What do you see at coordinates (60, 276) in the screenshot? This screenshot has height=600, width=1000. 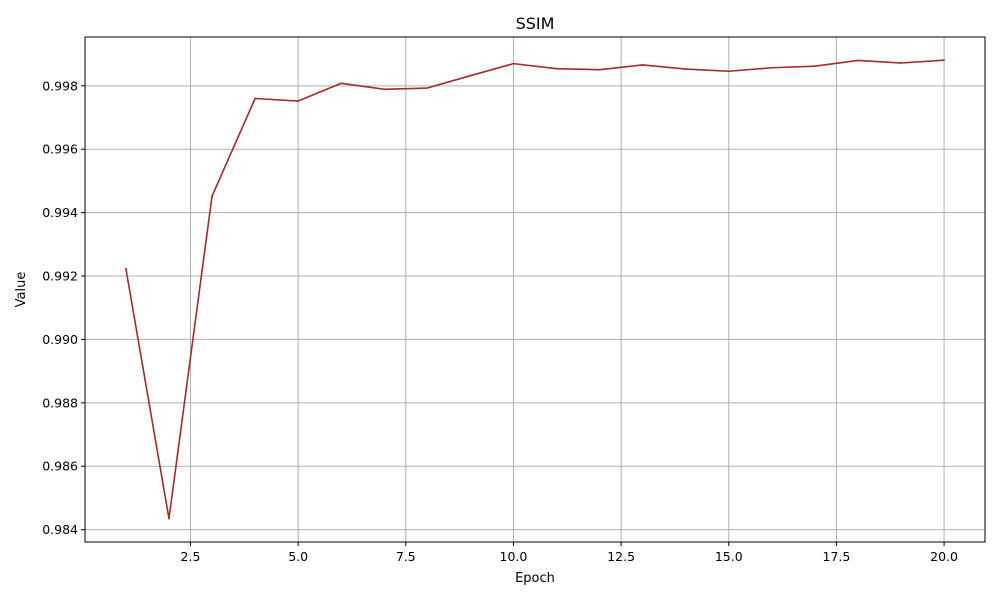 I see `y-tick-label: 0.992` at bounding box center [60, 276].